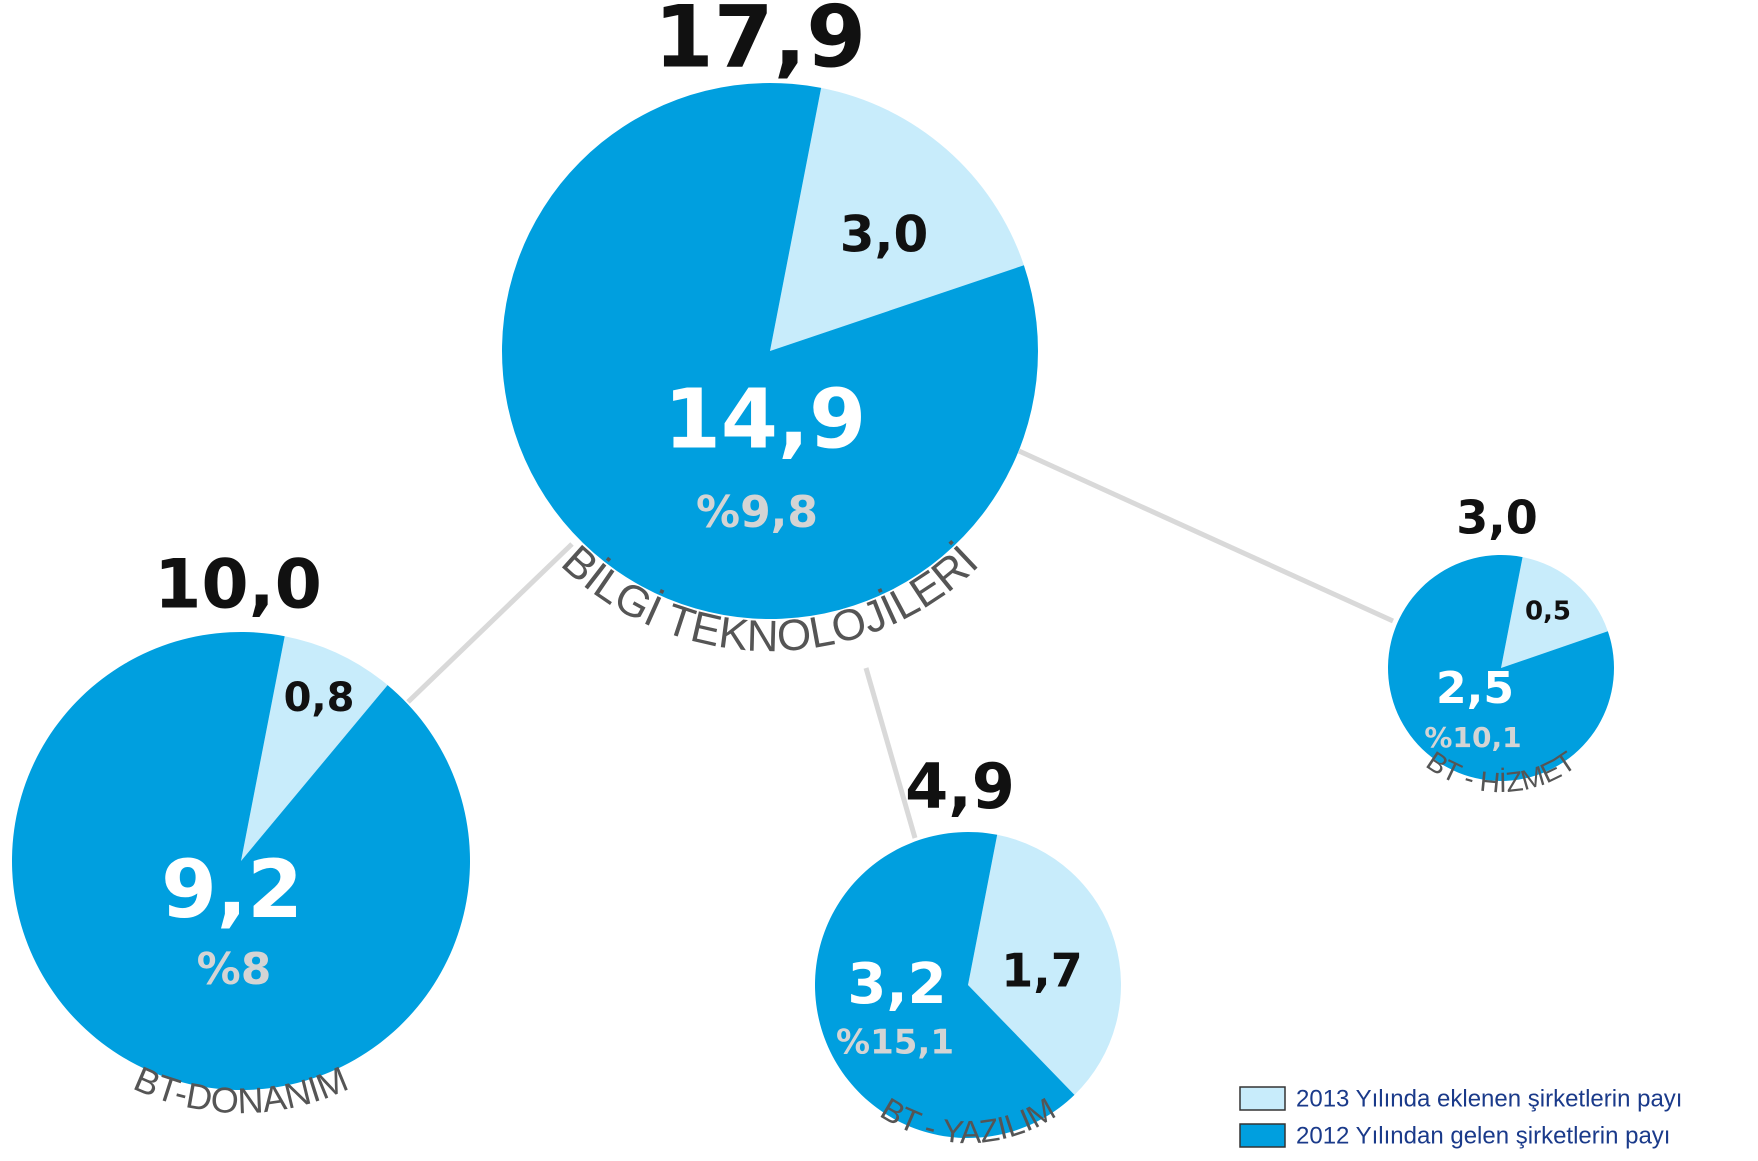  Describe the element at coordinates (1483, 1135) in the screenshot. I see `legend-label: 2012 Yılından gelen şirketlerin payı` at that location.